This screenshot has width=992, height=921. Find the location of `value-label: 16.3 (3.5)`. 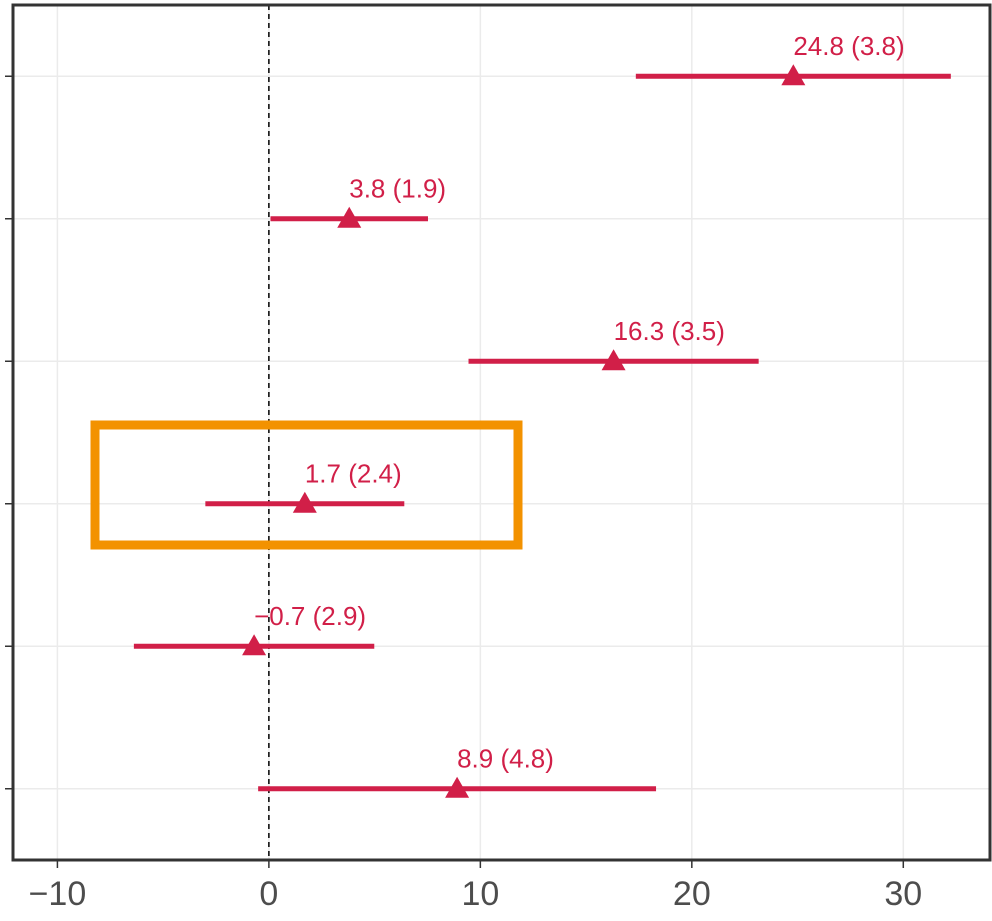

value-label: 16.3 (3.5) is located at coordinates (669, 331).